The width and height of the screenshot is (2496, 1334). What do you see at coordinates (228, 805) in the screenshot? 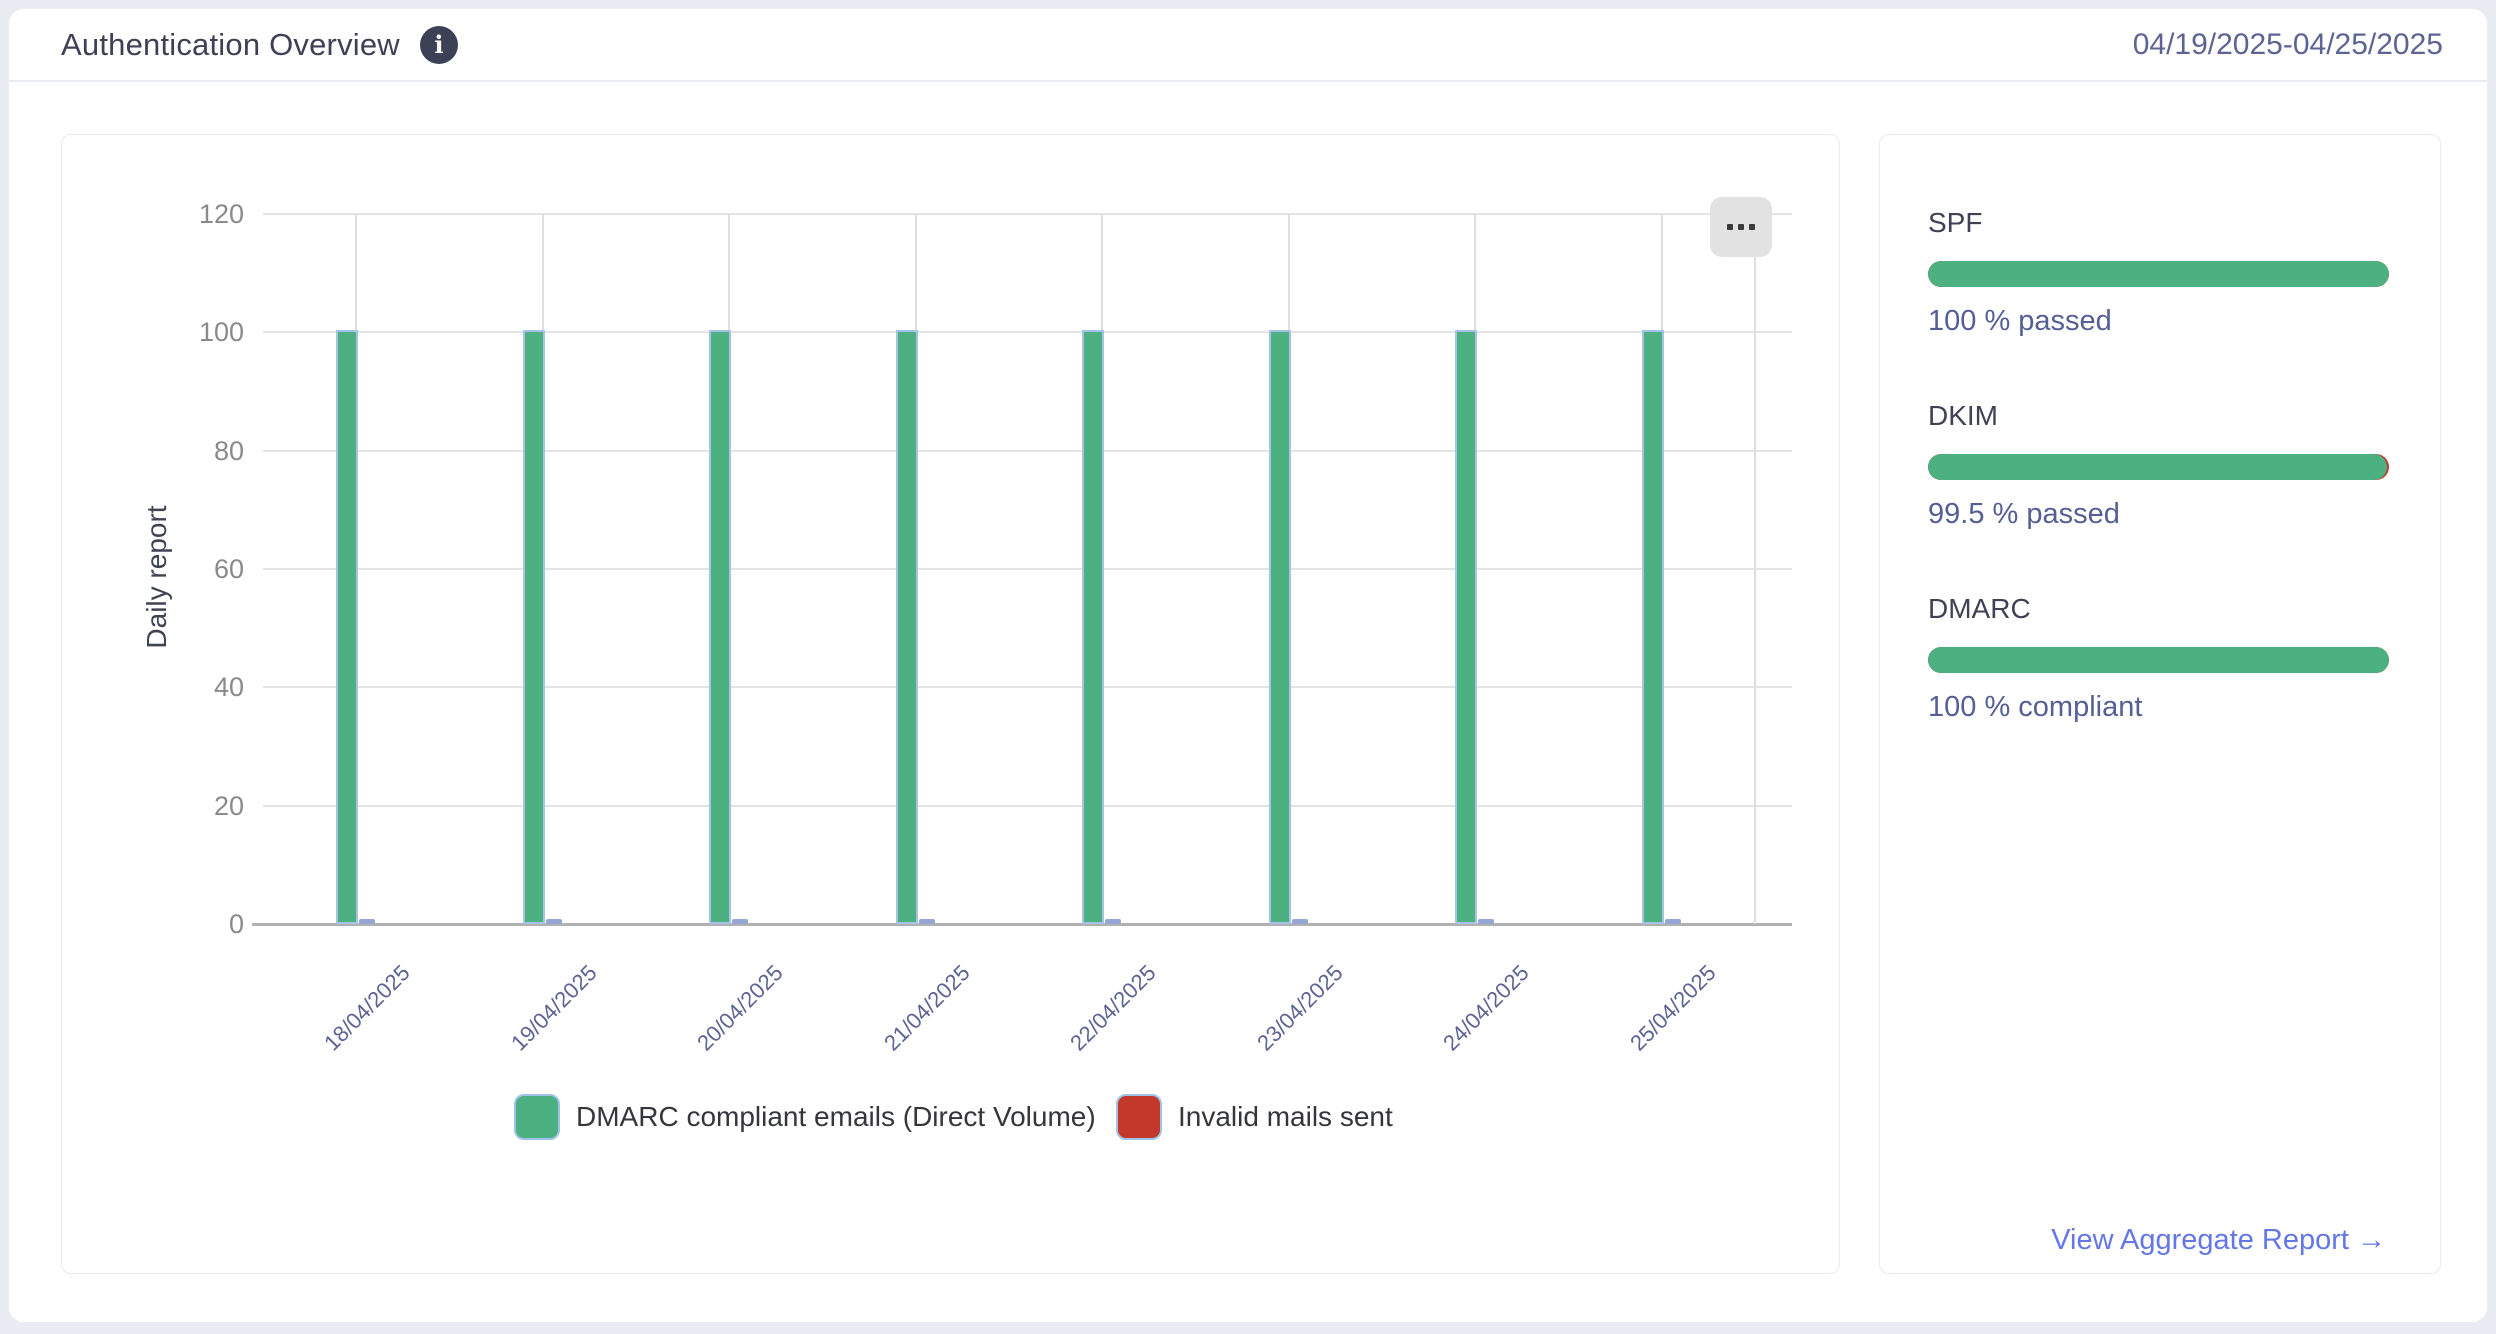
I see `y-tick-label: 20` at bounding box center [228, 805].